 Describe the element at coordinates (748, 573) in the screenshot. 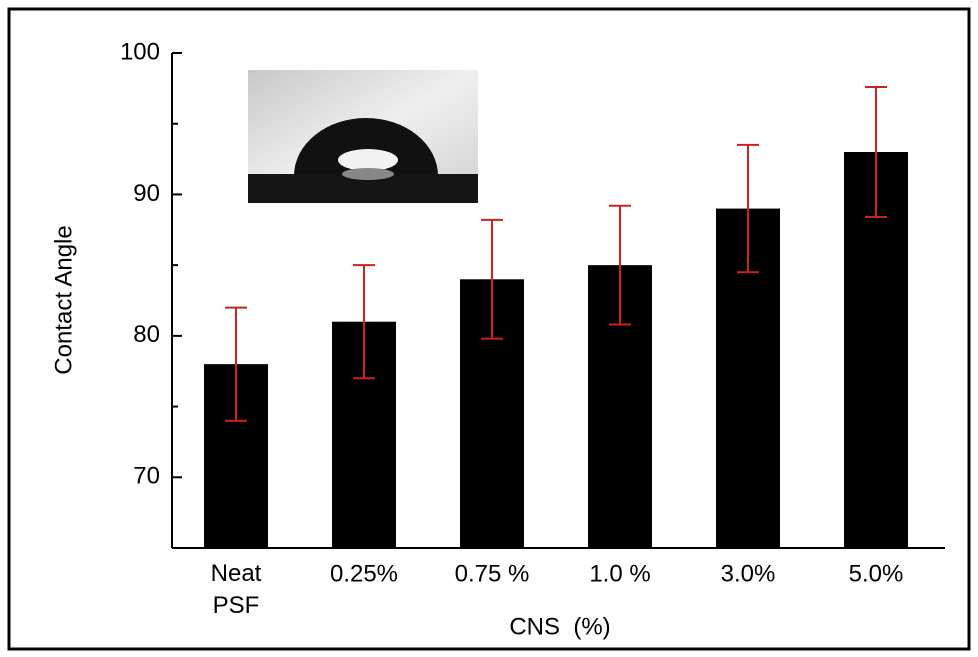

I see `x-tick-label: 3.0%` at that location.